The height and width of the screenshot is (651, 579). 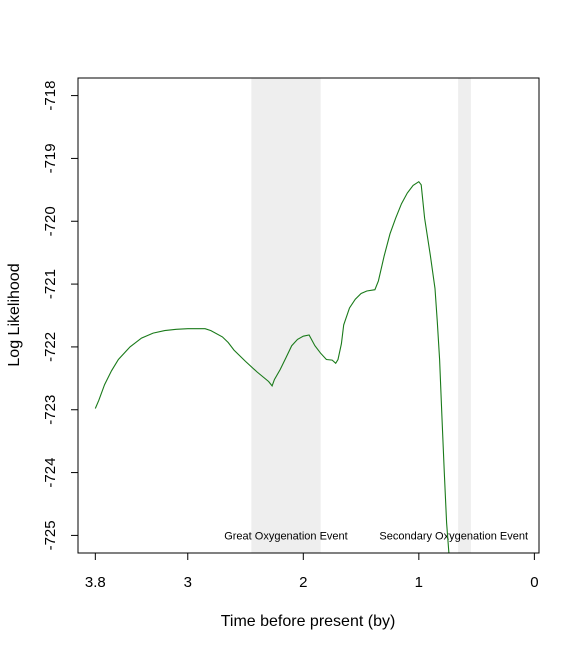 I want to click on x-axis-title: Time before present (by), so click(x=308, y=621).